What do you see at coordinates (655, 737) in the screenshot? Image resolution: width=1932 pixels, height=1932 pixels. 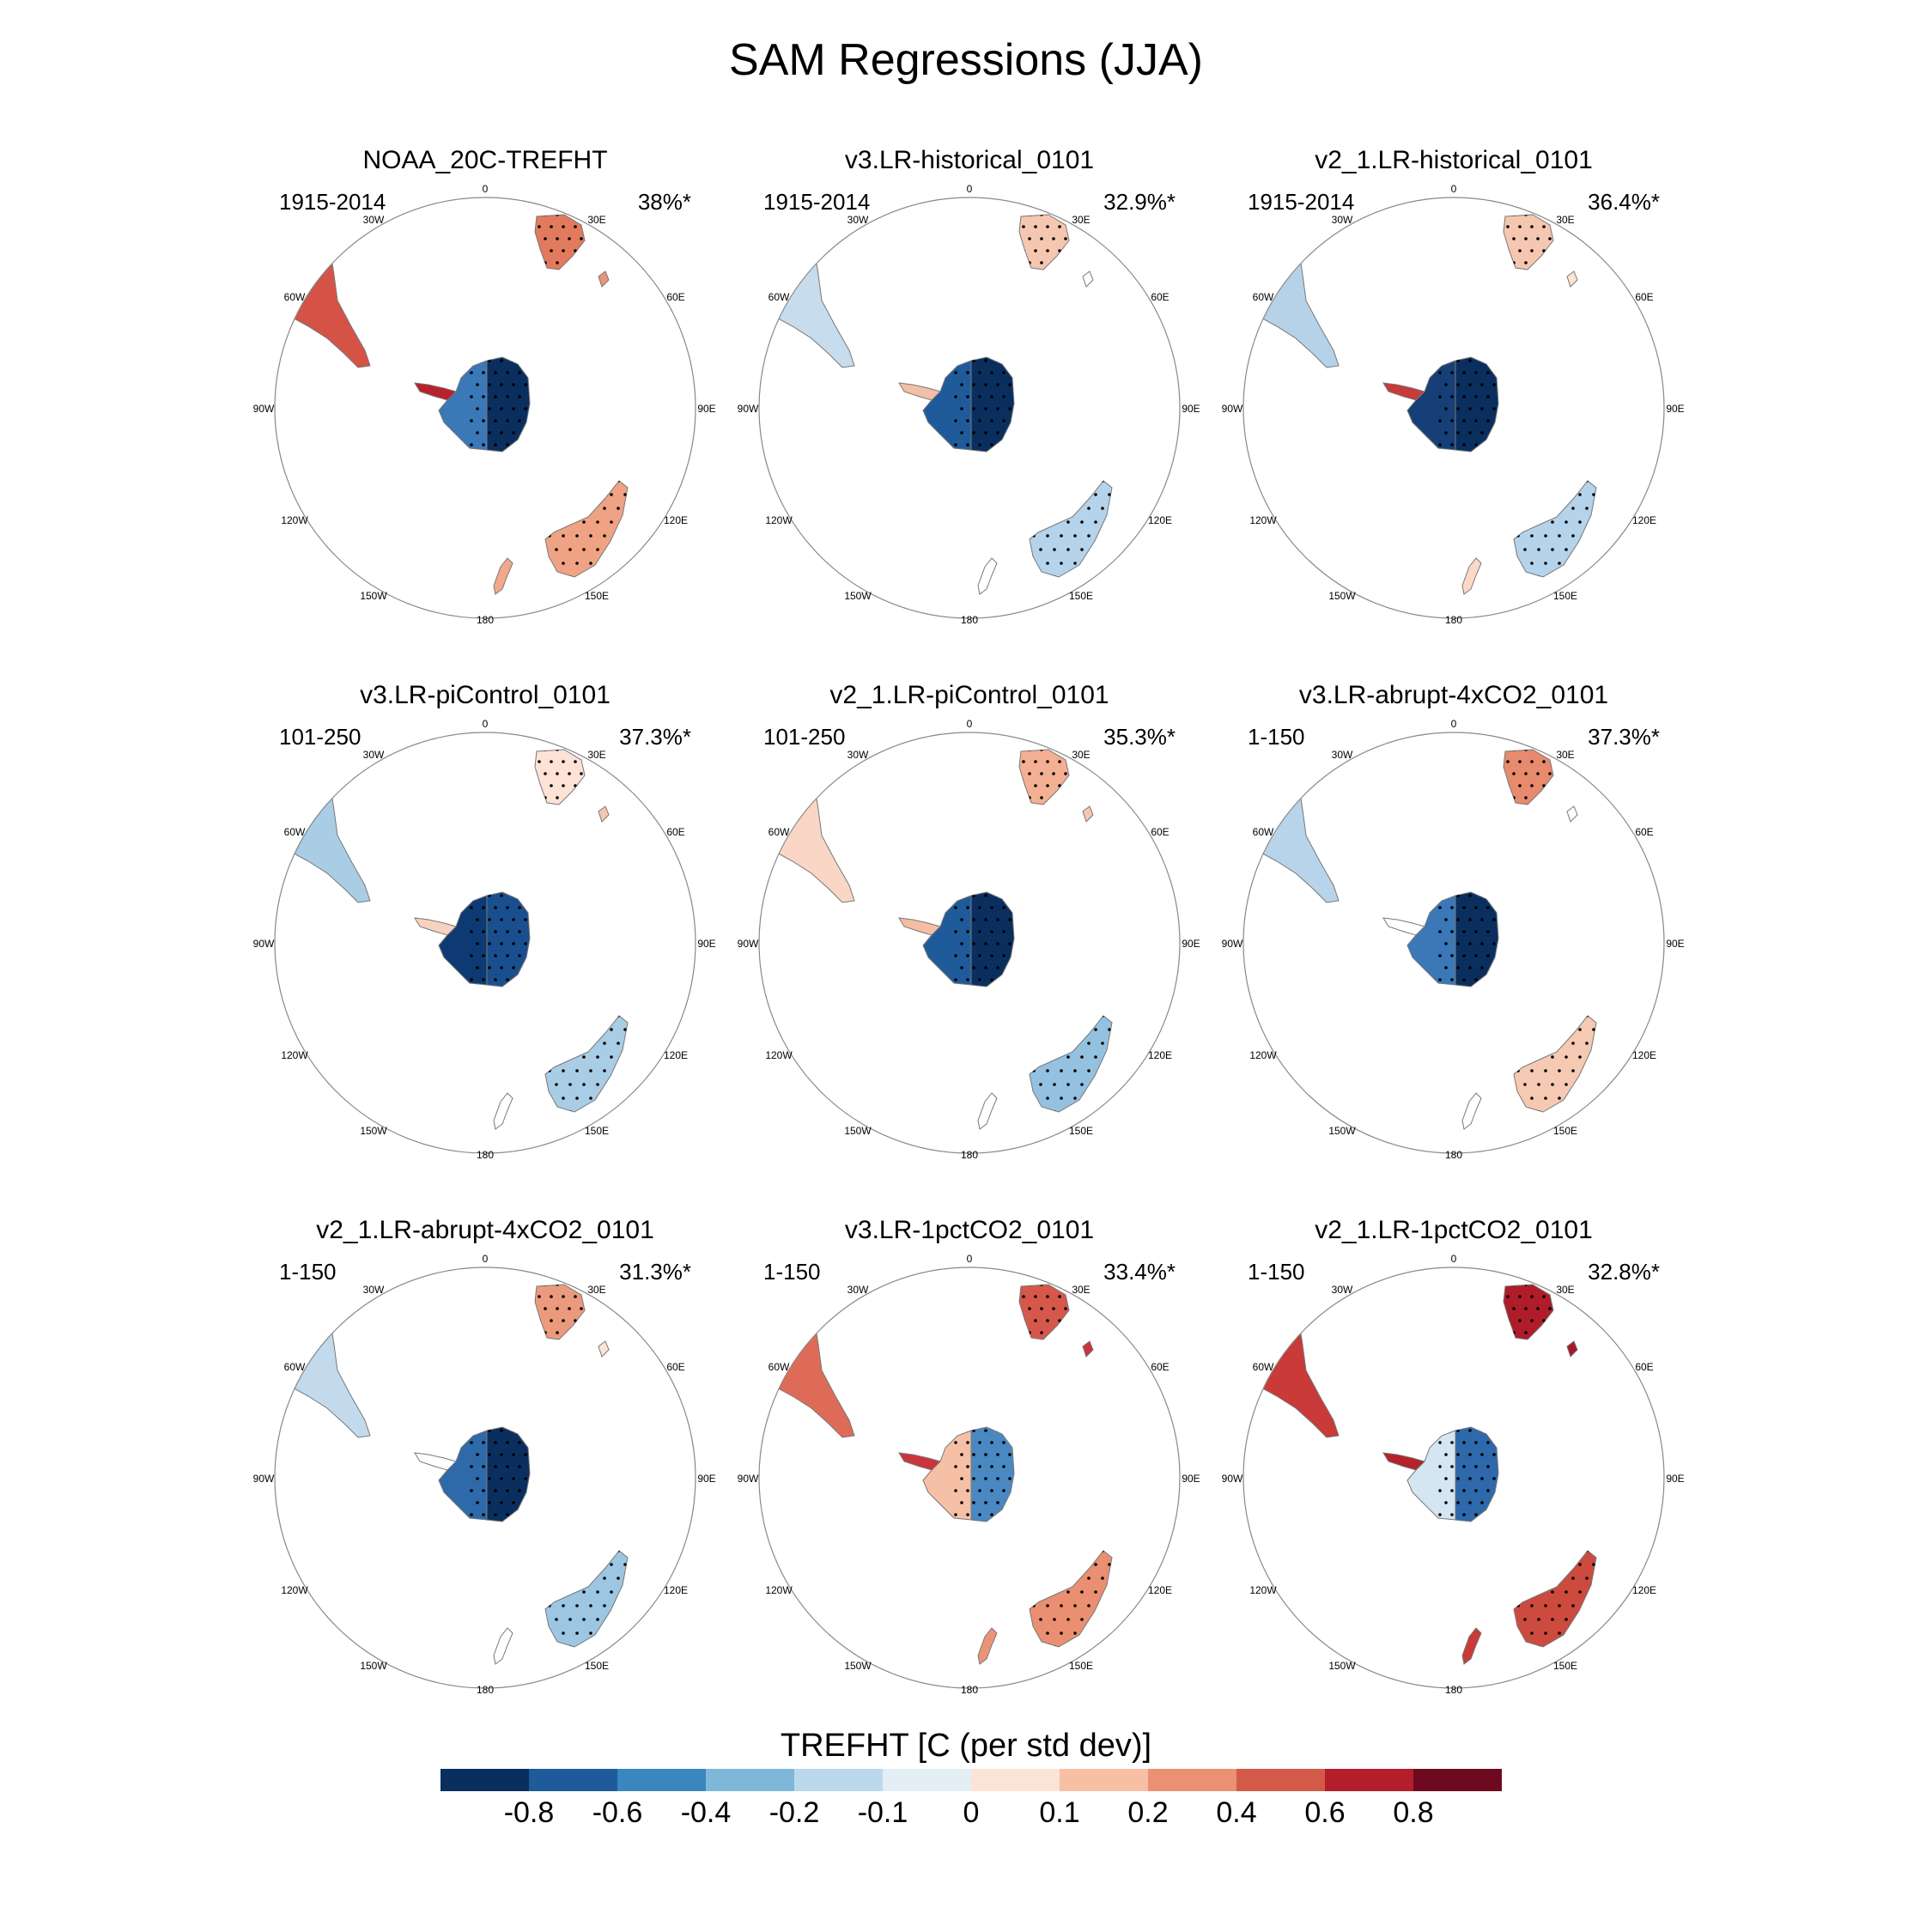 I see `panel-explained-variance: 37.3%*` at bounding box center [655, 737].